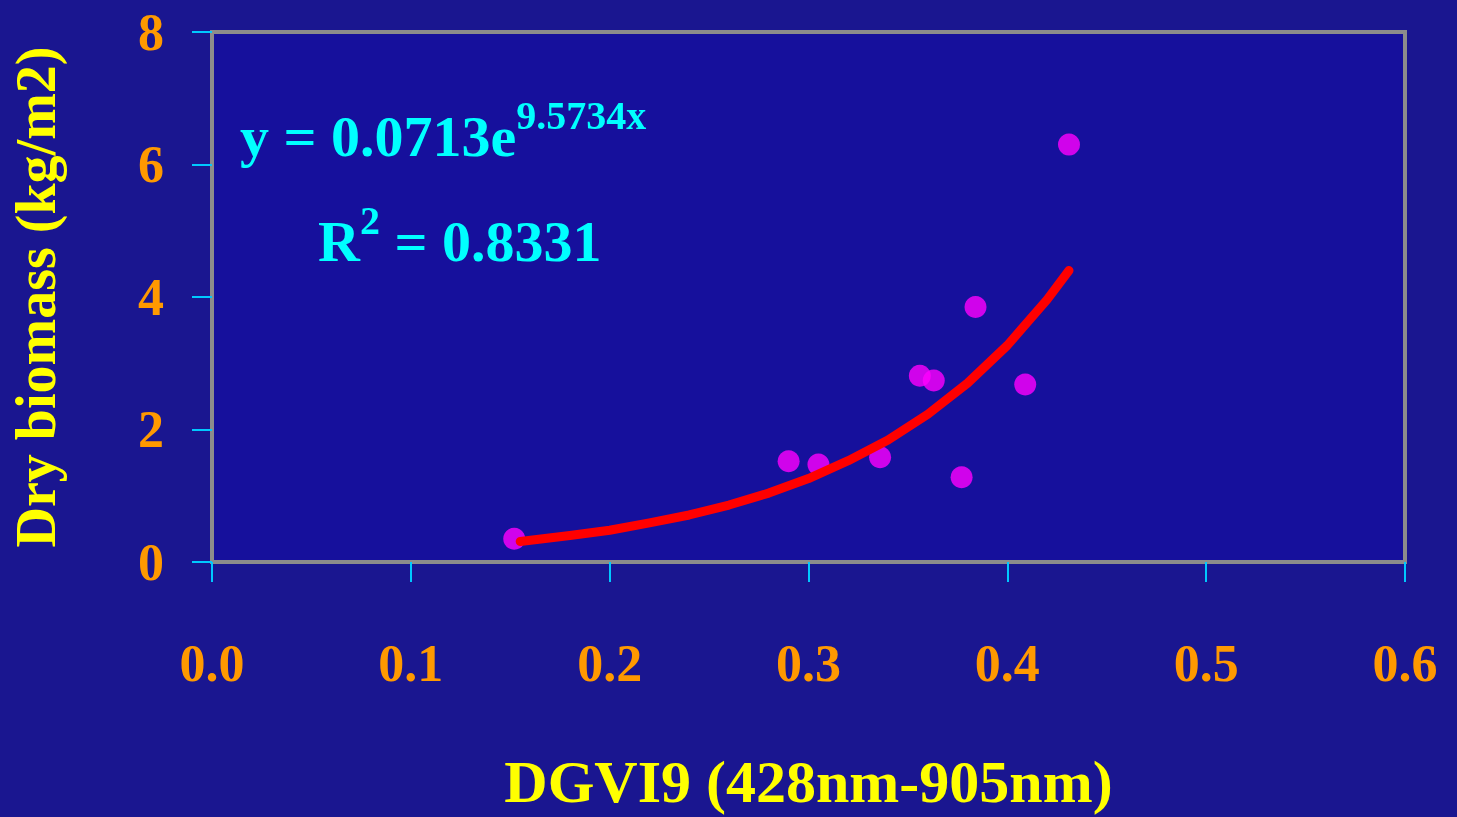  Describe the element at coordinates (151, 429) in the screenshot. I see `y-tick-label: 2` at that location.